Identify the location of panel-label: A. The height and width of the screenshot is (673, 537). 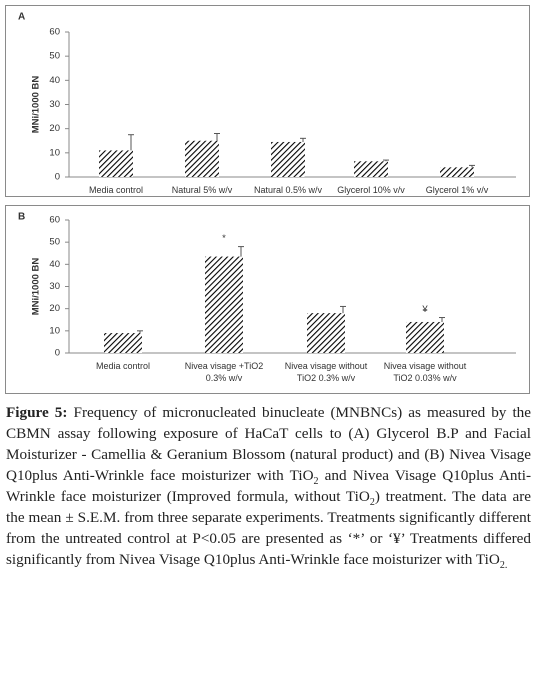
(21, 17).